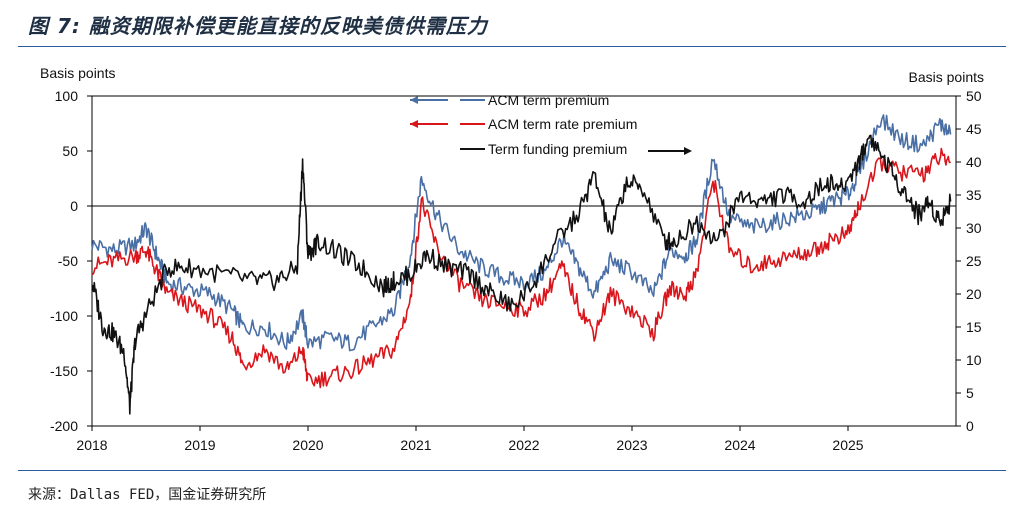 Image resolution: width=1024 pixels, height=513 pixels. What do you see at coordinates (68, 261) in the screenshot?
I see `left-tick-label: -50` at bounding box center [68, 261].